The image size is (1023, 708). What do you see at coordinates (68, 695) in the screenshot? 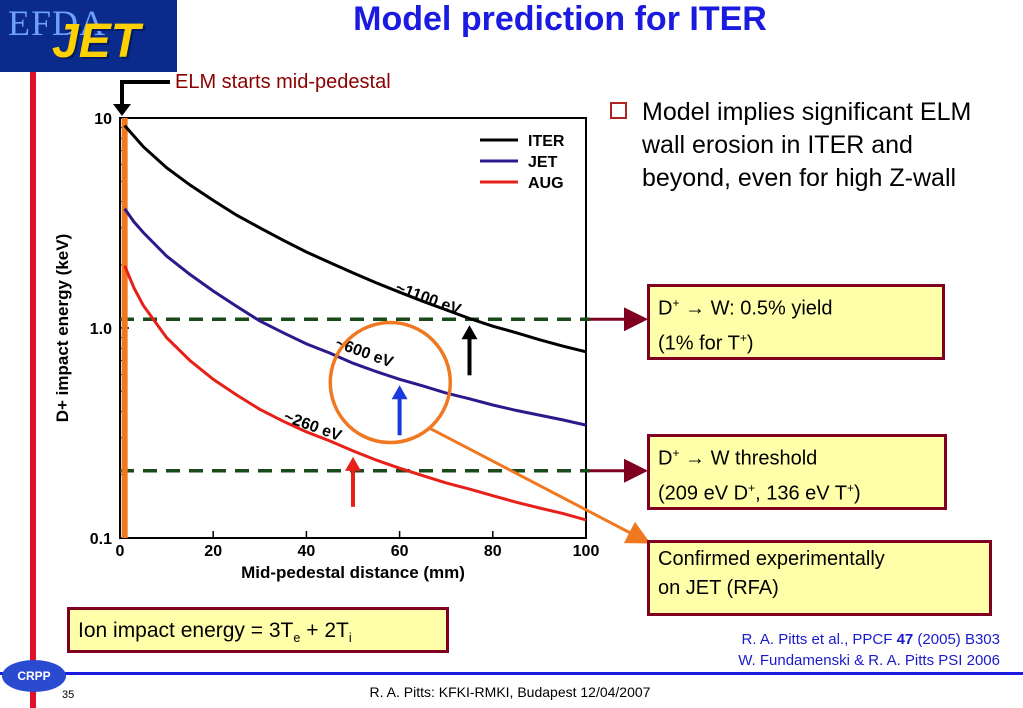
I see `page-number: 35` at bounding box center [68, 695].